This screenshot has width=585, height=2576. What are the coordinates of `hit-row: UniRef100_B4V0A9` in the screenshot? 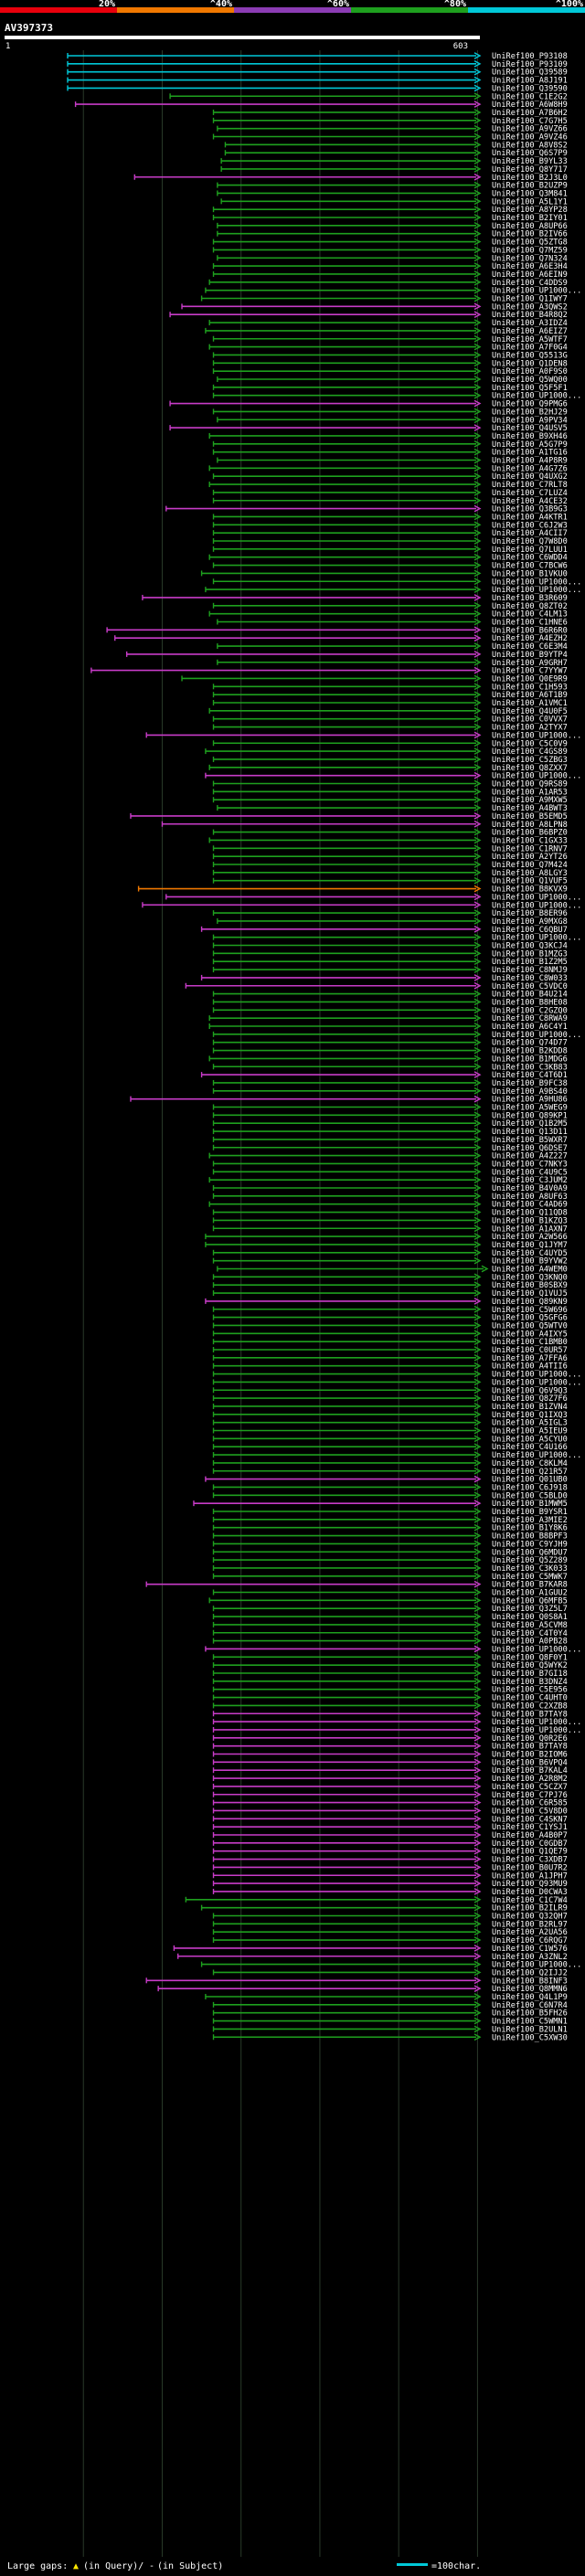 It's located at (390, 1188).